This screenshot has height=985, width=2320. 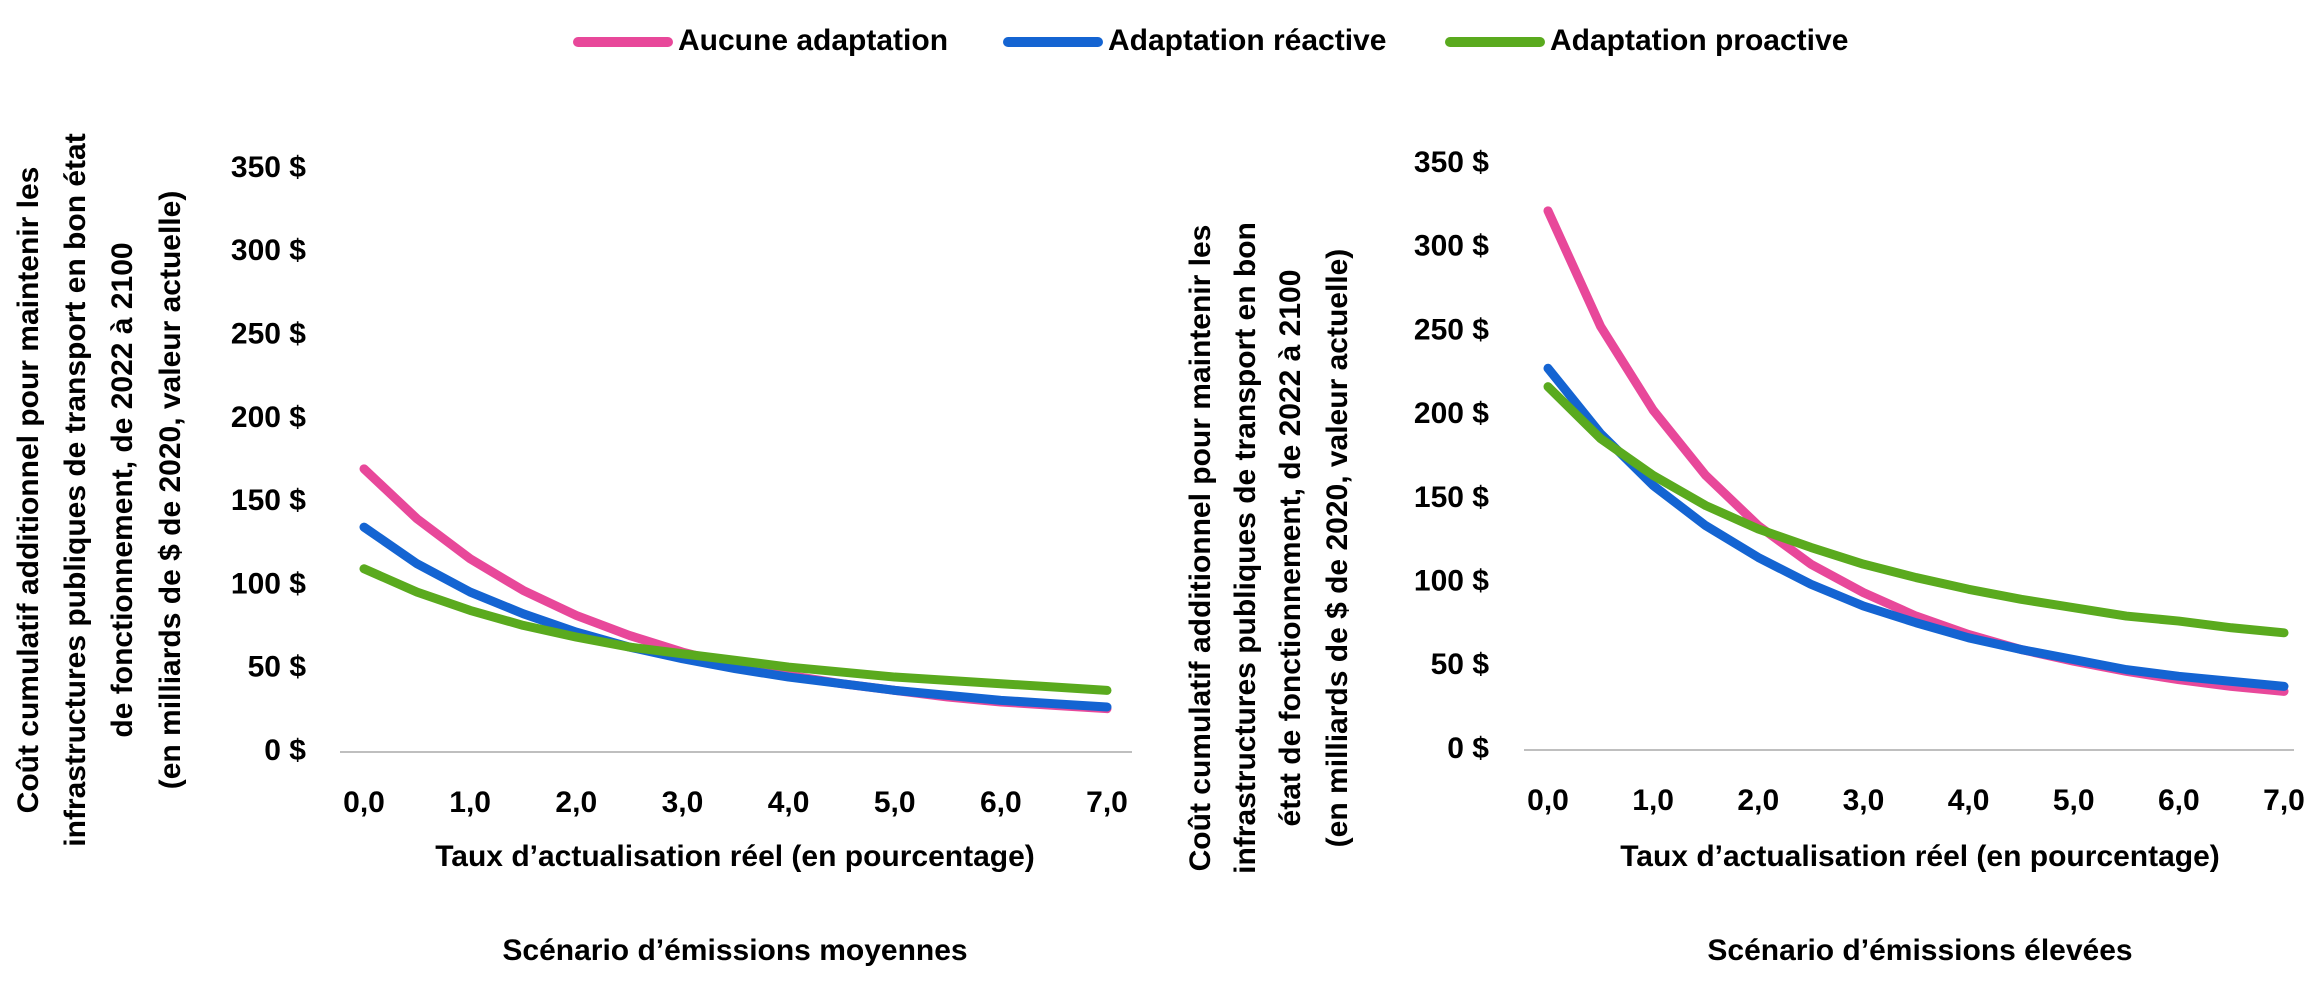 I want to click on legend-label: Aucune adaptation, so click(x=813, y=40).